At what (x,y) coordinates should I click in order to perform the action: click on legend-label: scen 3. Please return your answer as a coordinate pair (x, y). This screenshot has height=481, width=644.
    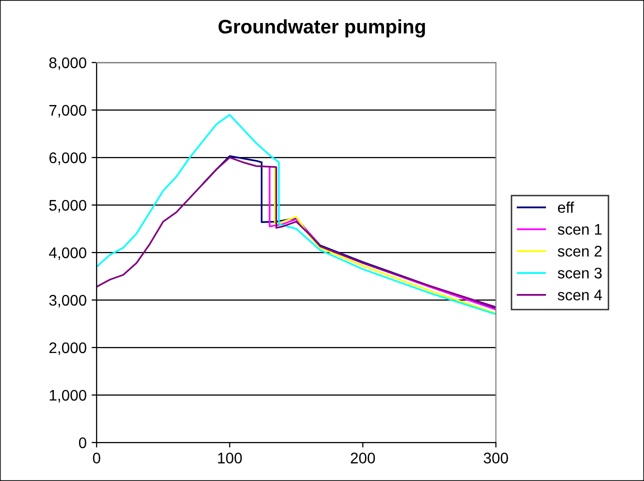
    Looking at the image, I should click on (580, 273).